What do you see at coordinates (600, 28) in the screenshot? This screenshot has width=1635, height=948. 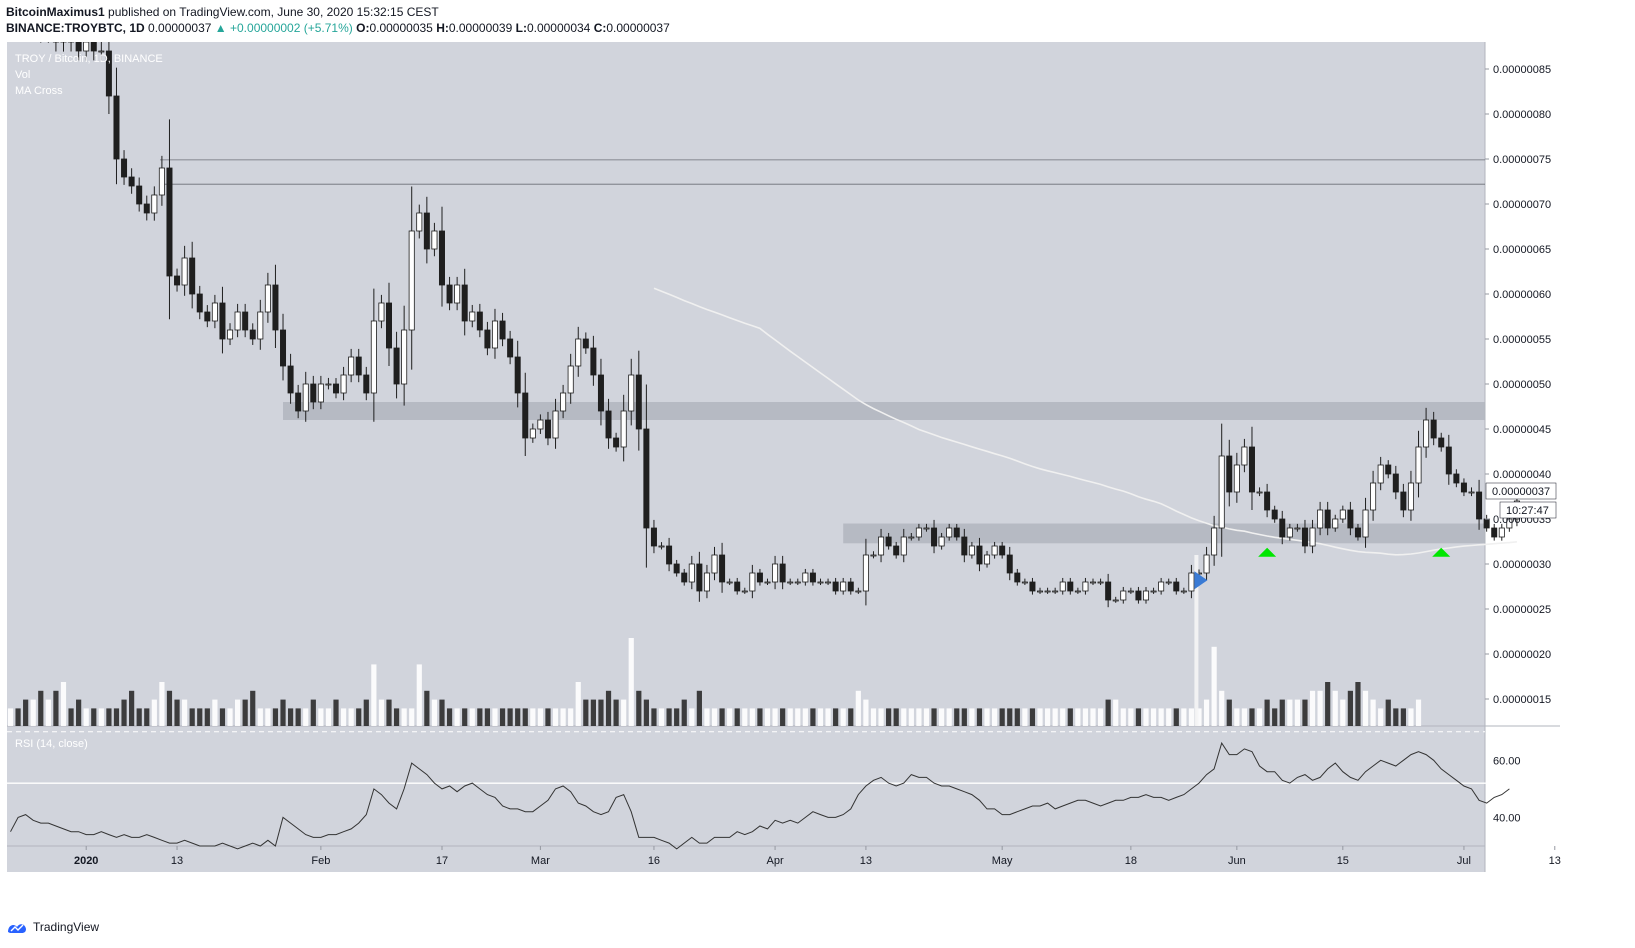 I see `close-label: C:` at bounding box center [600, 28].